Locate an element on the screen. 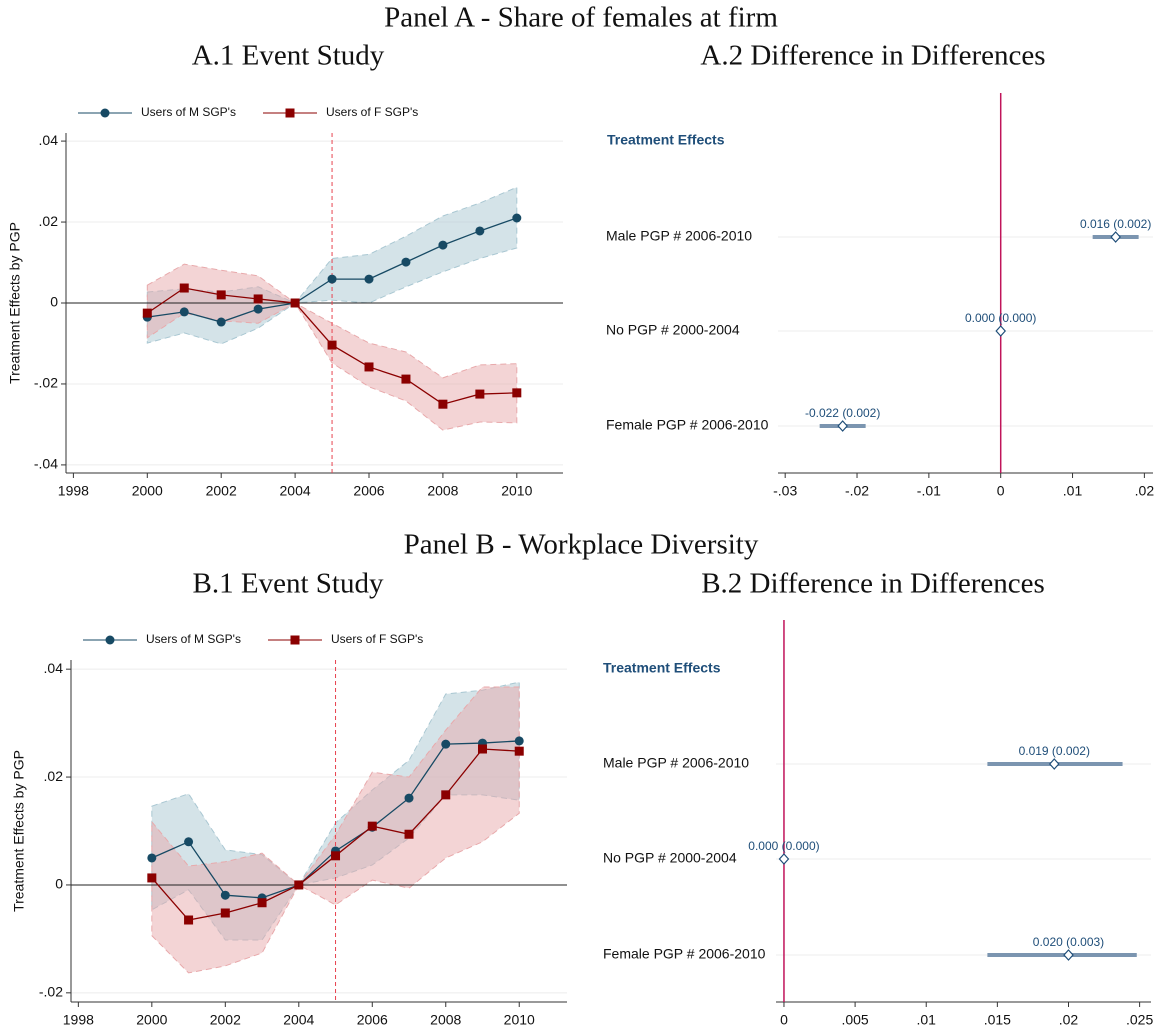  chart-title: A.2 Difference in Differences is located at coordinates (872, 56).